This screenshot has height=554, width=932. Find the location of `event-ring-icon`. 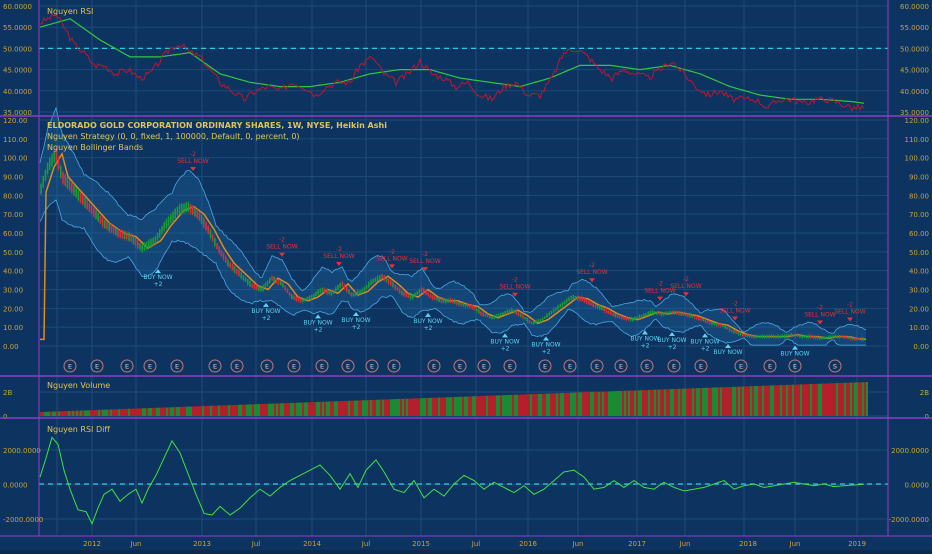

event-ring-icon is located at coordinates (322, 366).